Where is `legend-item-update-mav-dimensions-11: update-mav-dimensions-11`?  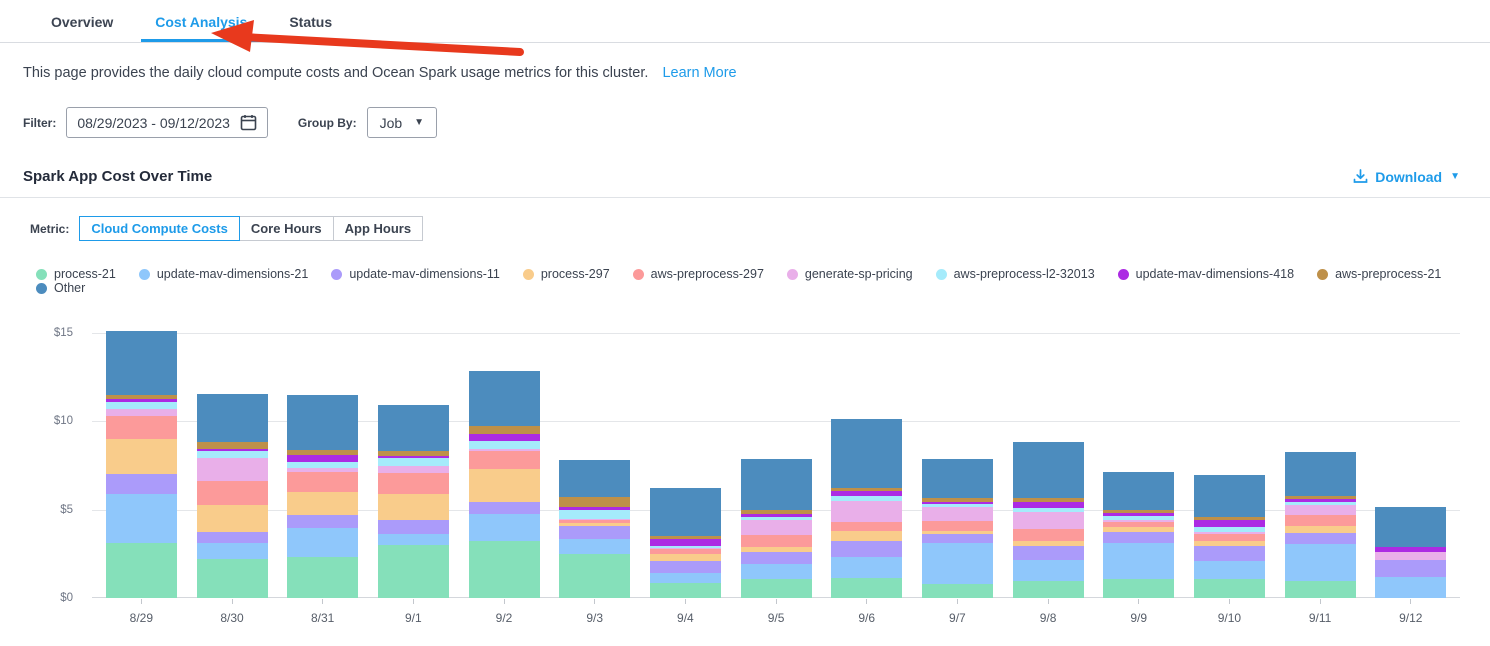
legend-item-update-mav-dimensions-11: update-mav-dimensions-11 is located at coordinates (415, 274).